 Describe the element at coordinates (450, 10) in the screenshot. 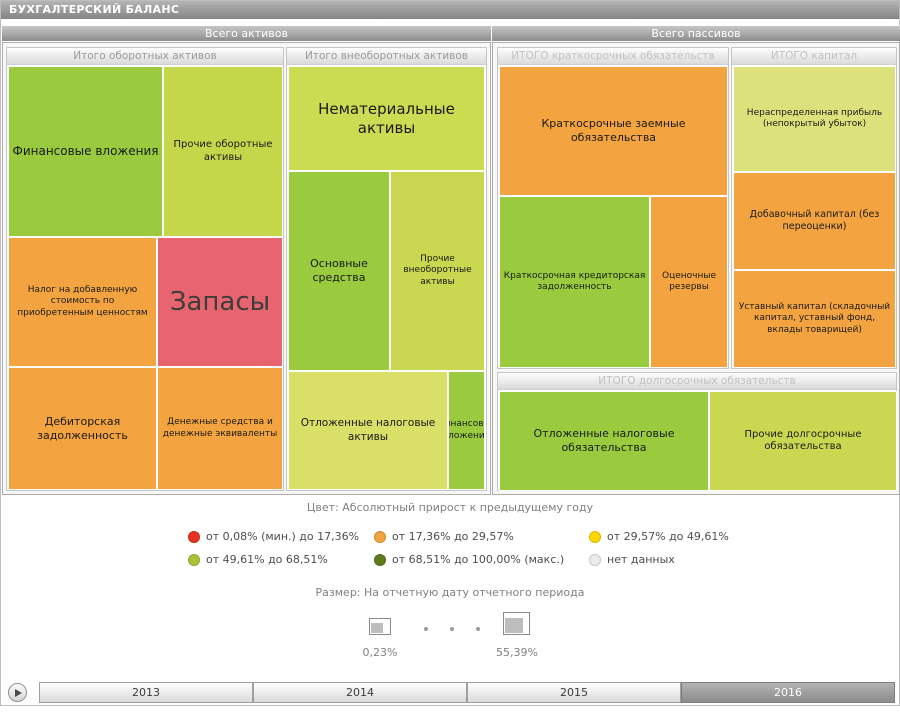

I see `window-title: БУХГАЛТЕРСКИЙ БАЛАНС` at that location.